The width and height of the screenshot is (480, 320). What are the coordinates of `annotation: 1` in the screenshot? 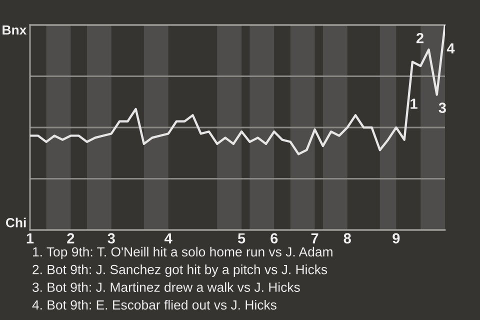 It's located at (414, 103).